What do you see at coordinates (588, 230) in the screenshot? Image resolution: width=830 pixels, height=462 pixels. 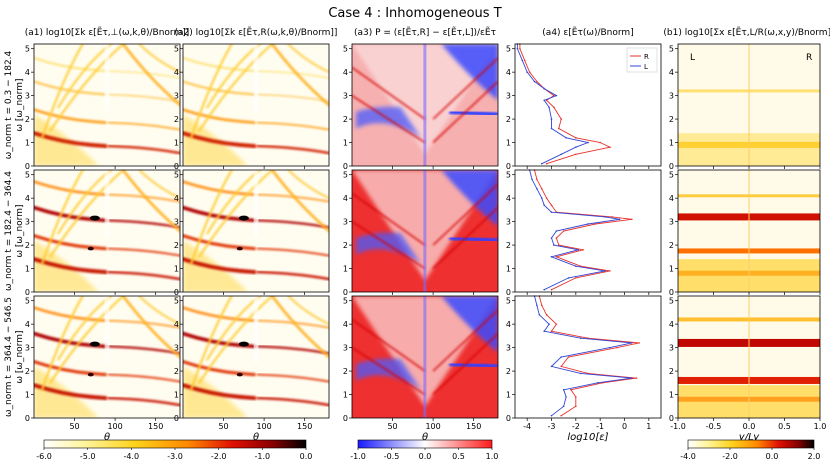 I see `line-panel-a4-row2` at bounding box center [588, 230].